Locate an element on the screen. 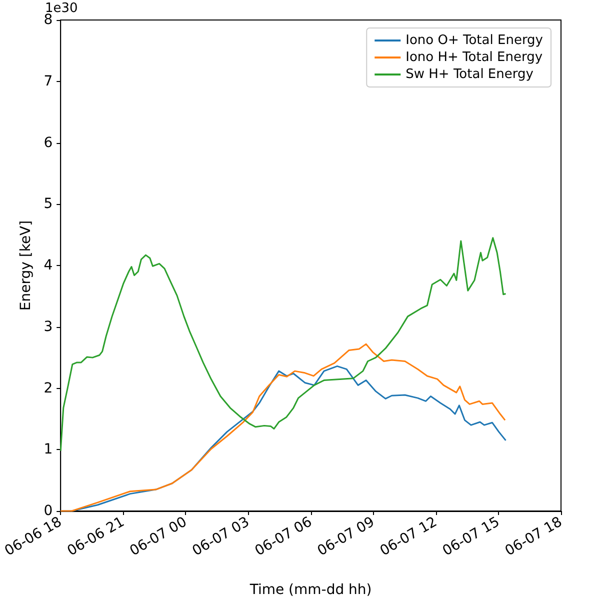 The height and width of the screenshot is (602, 596). y-tick-label: 1 is located at coordinates (48, 450).